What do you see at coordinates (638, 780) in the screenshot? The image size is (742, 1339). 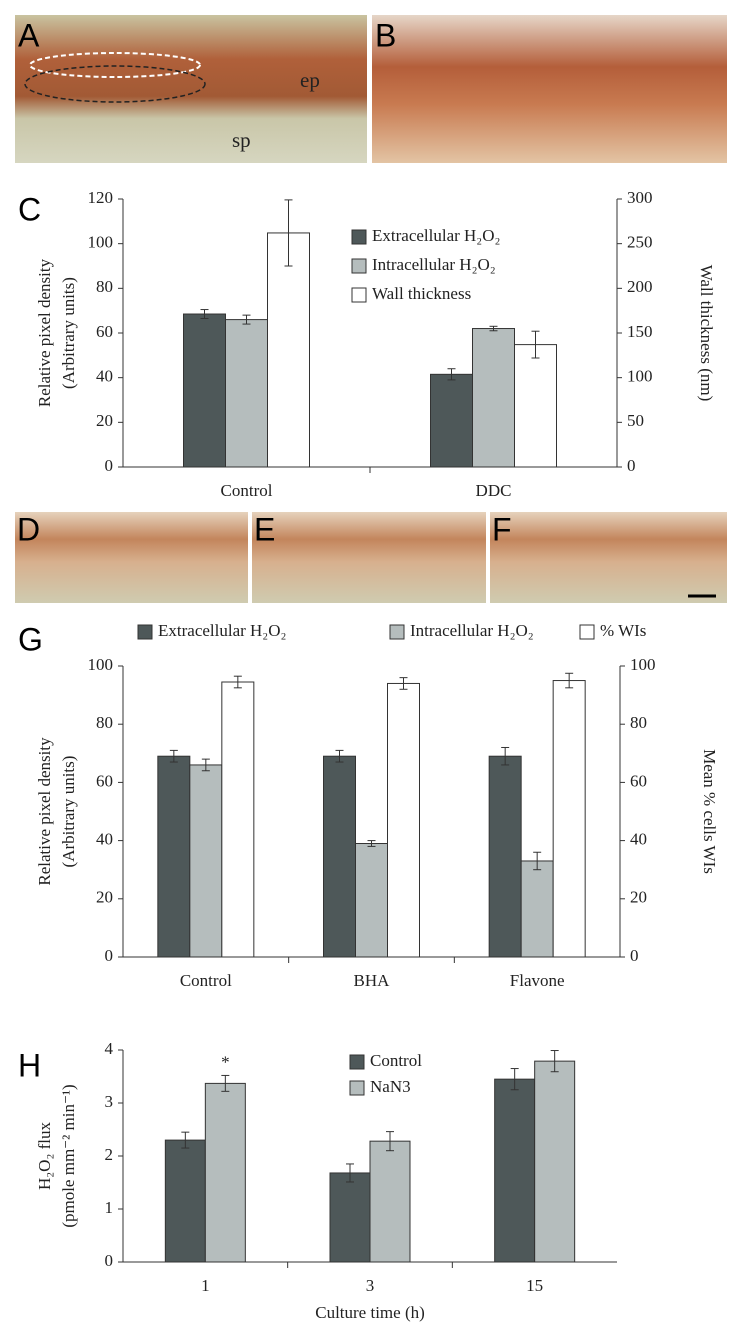 I see `y2-tick-label: 60` at bounding box center [638, 780].